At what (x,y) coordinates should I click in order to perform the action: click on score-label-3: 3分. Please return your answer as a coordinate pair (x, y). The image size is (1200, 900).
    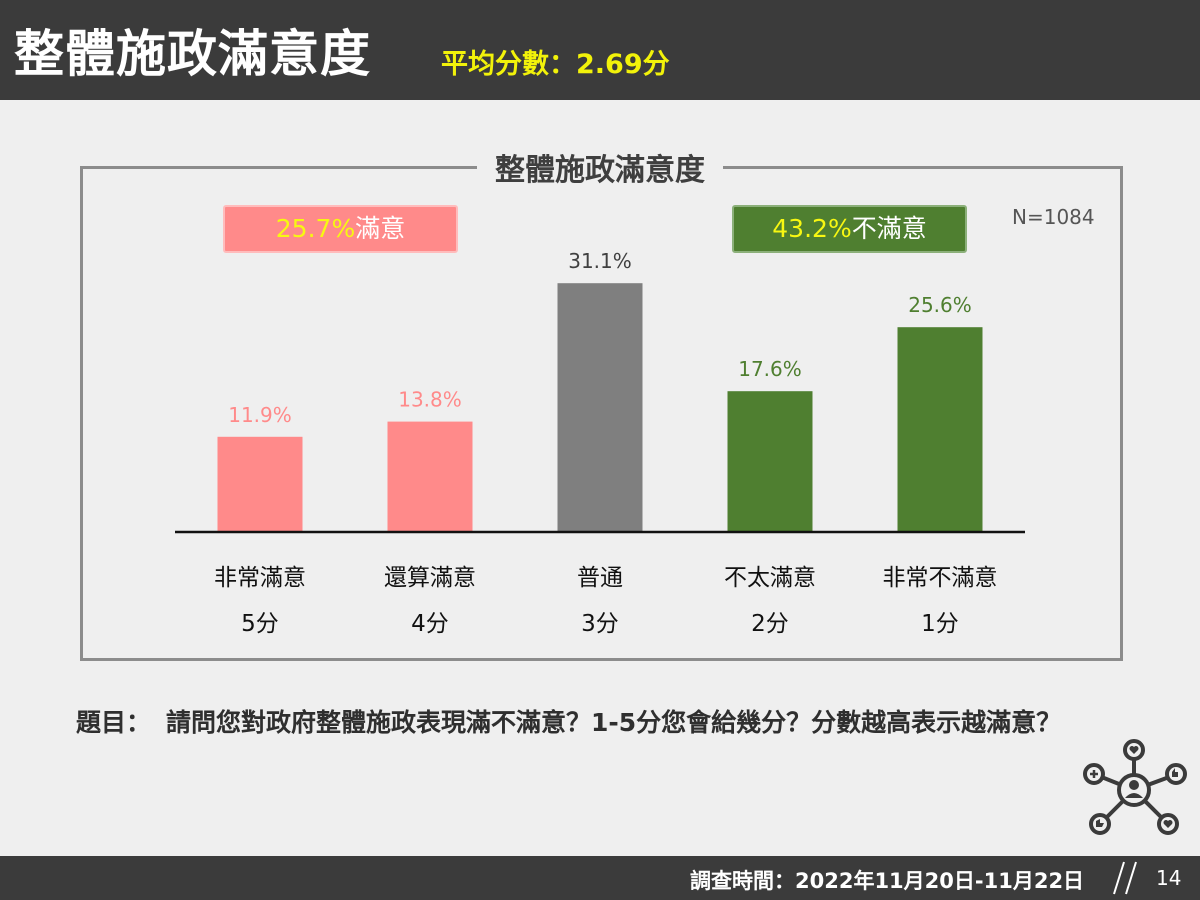
    Looking at the image, I should click on (600, 624).